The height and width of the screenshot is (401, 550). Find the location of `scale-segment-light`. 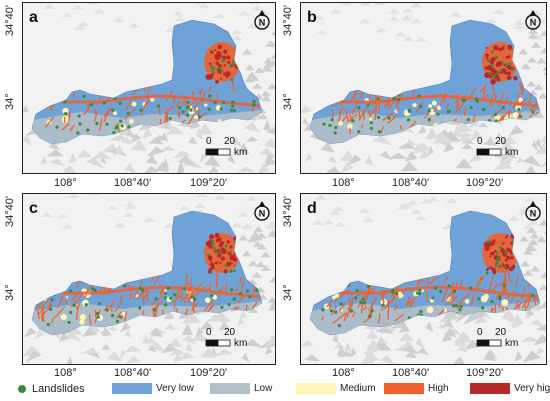

scale-segment-light is located at coordinates (495, 343).